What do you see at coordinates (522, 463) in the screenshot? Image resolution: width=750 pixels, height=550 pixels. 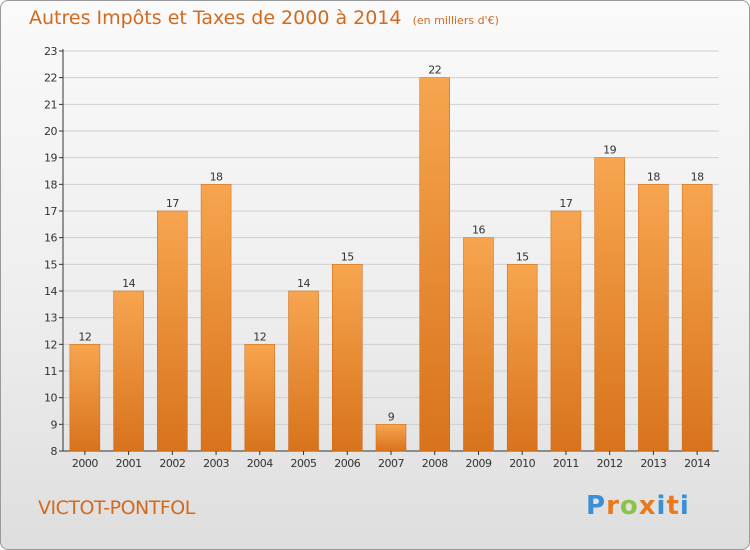 I see `x-tick-label: 2010` at bounding box center [522, 463].